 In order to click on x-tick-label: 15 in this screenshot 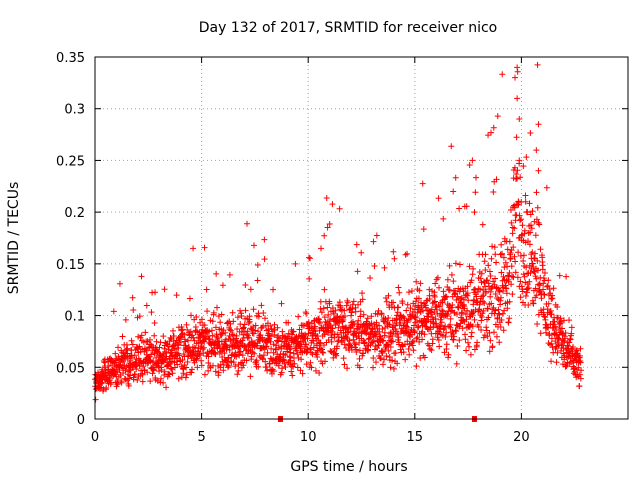, I will do `click(415, 437)`.